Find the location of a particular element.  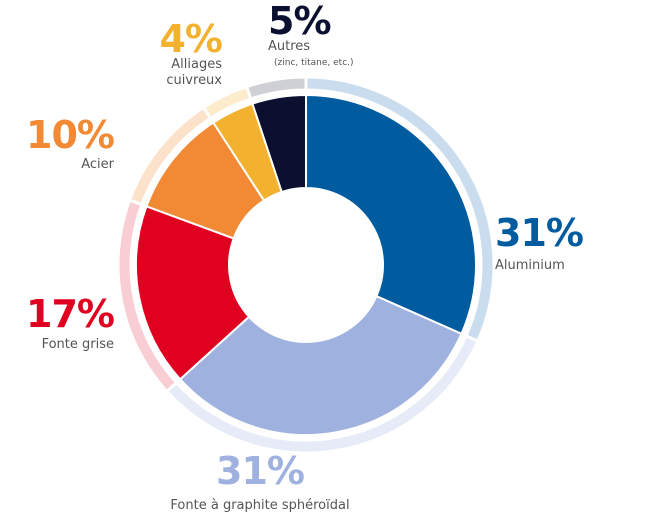

alliages-name-line2: cuivreux is located at coordinates (194, 80).